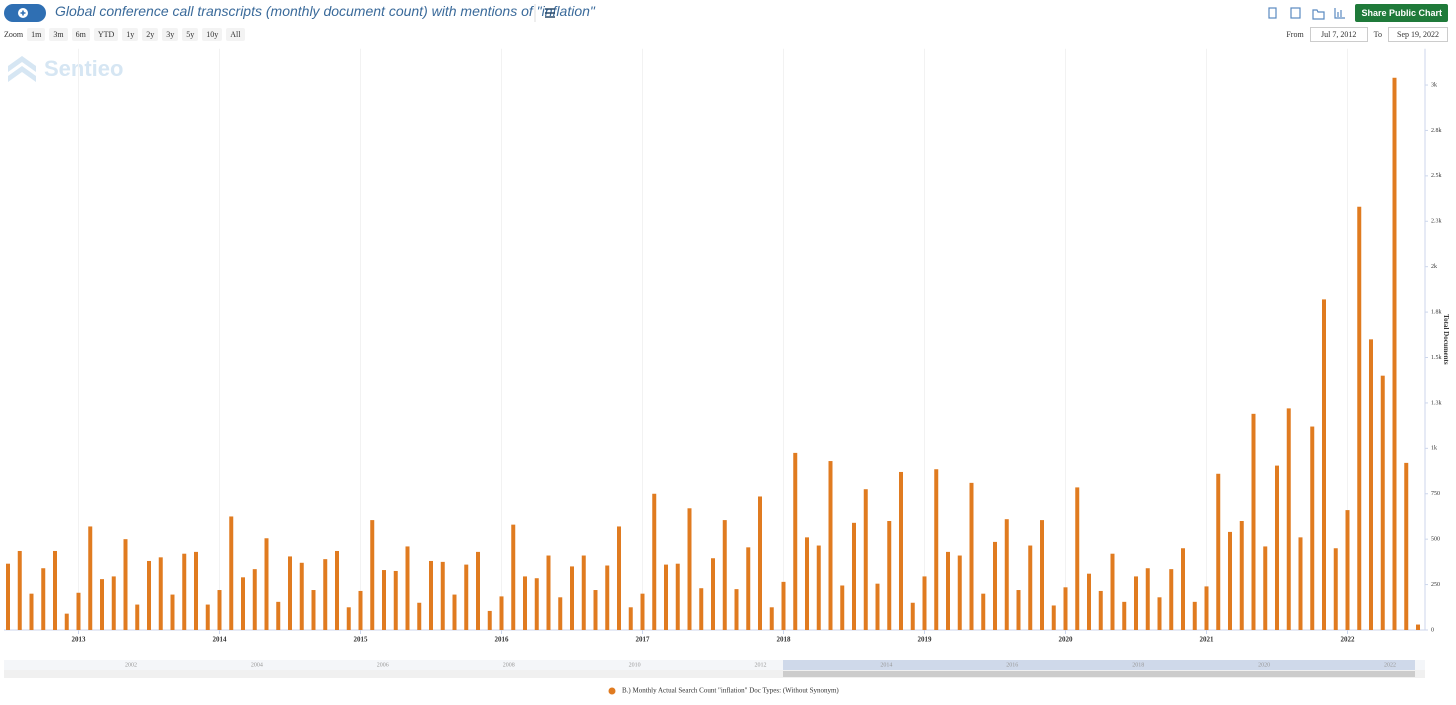 The image size is (1456, 705). What do you see at coordinates (212, 34) in the screenshot?
I see `zoom-button: 10y` at bounding box center [212, 34].